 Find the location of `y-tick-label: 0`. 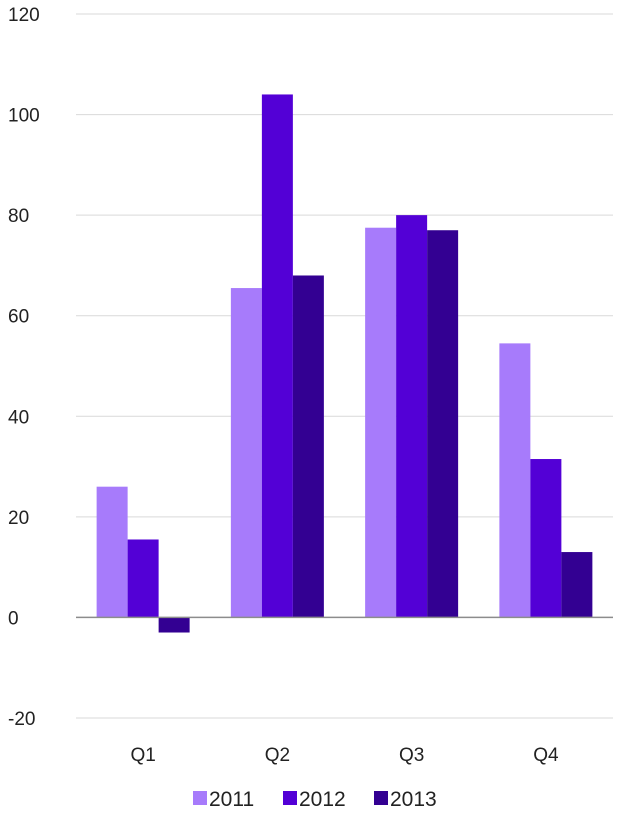

y-tick-label: 0 is located at coordinates (13, 618).